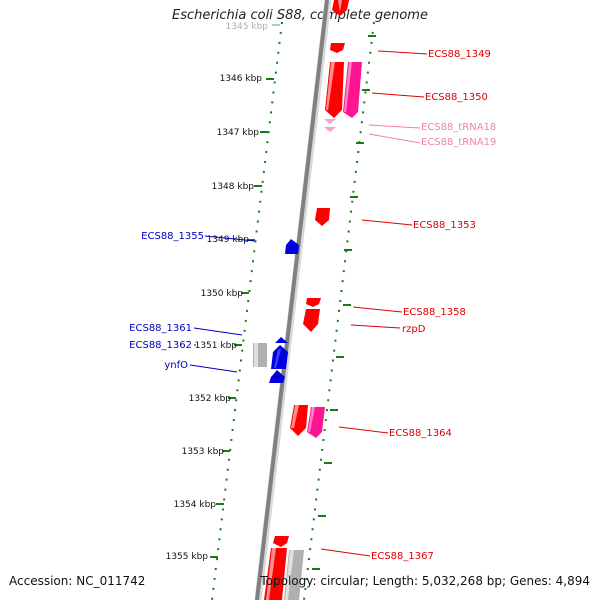 The height and width of the screenshot is (600, 600). I want to click on gene-label-ECS88-1349: ECS88_1349, so click(459, 54).